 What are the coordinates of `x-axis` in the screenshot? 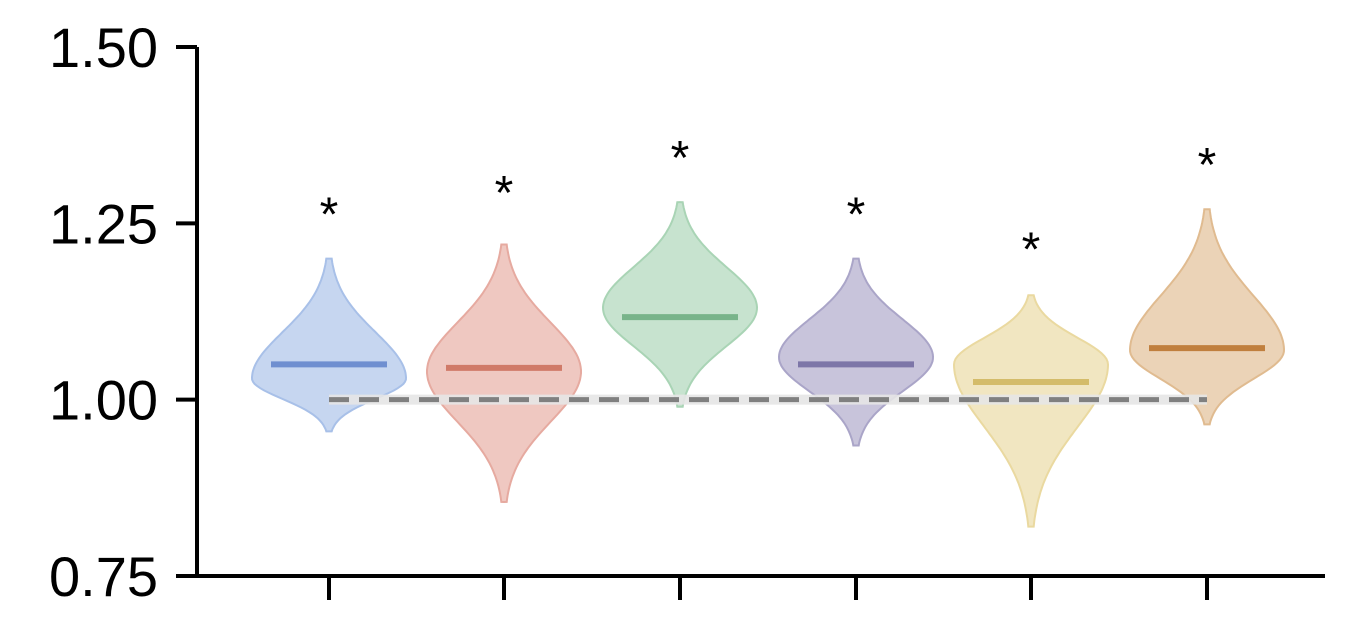 It's located at (760, 587).